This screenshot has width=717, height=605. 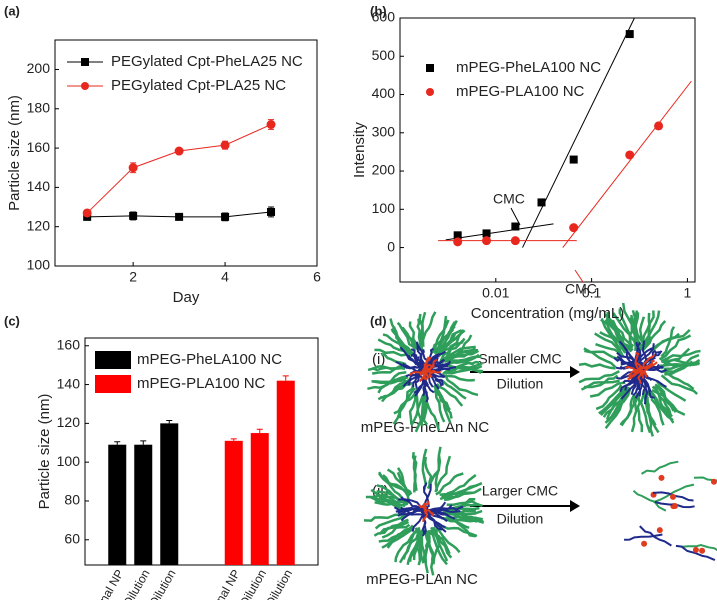 I want to click on x-tick-label: 6, so click(x=317, y=277).